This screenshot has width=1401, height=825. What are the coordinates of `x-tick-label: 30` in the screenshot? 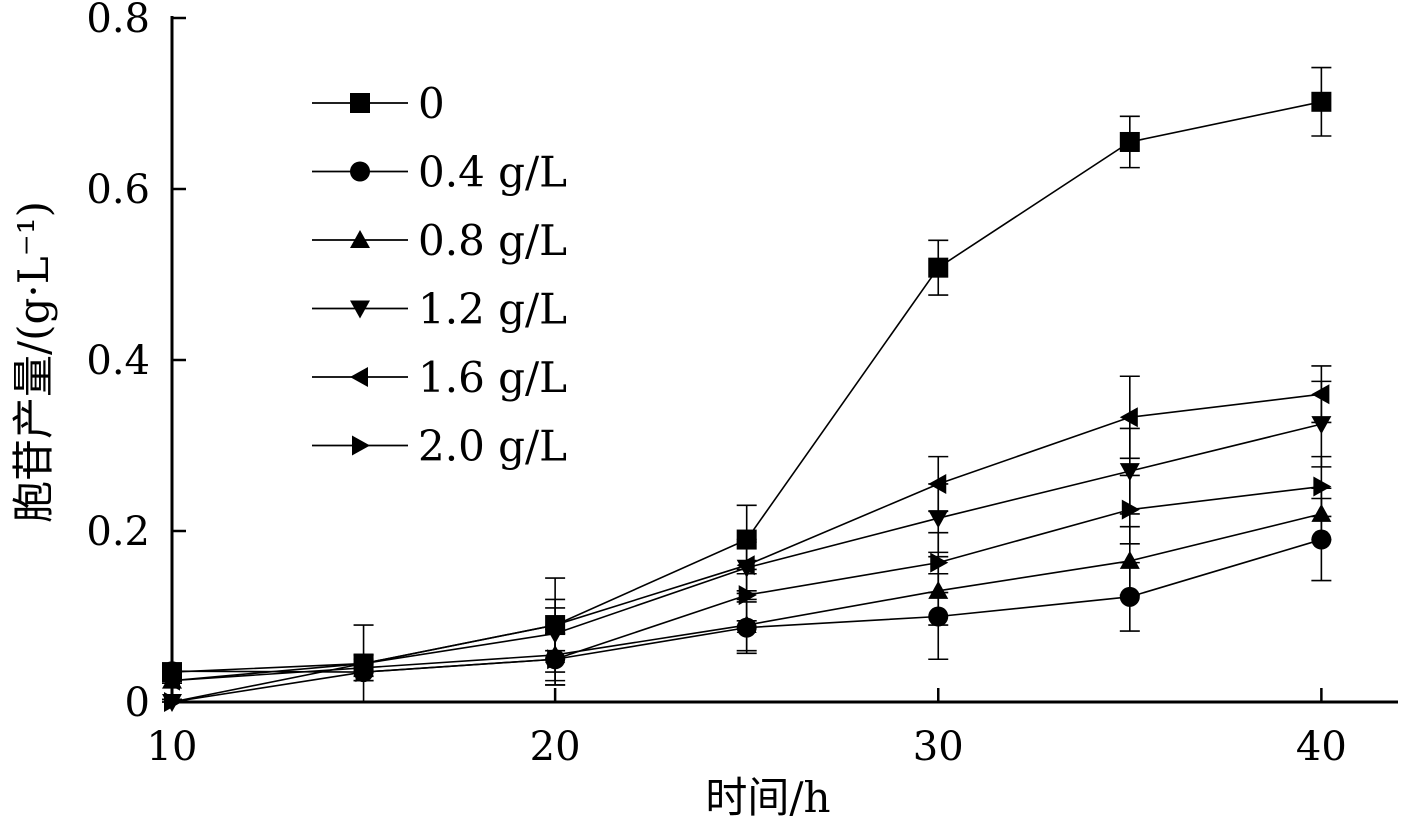 It's located at (938, 747).